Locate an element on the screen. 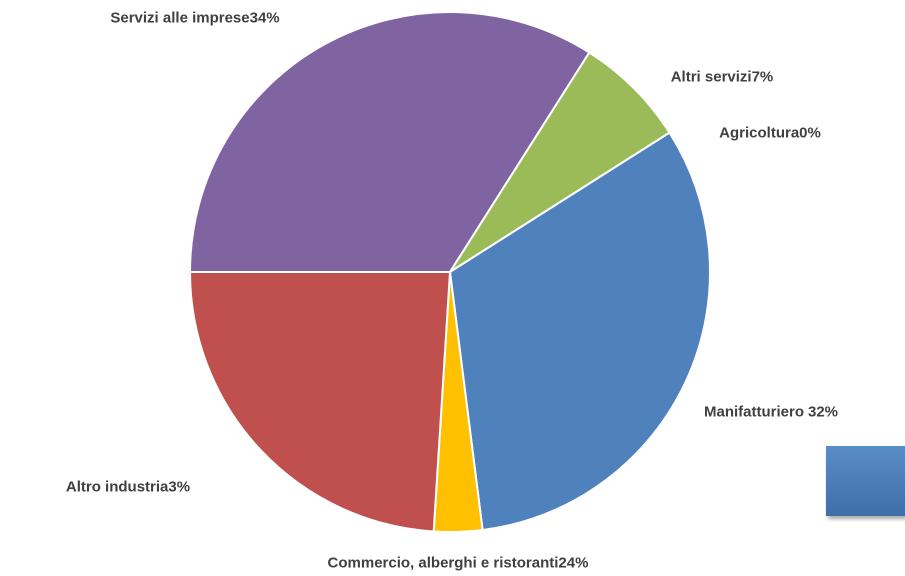  legend-key is located at coordinates (865, 481).